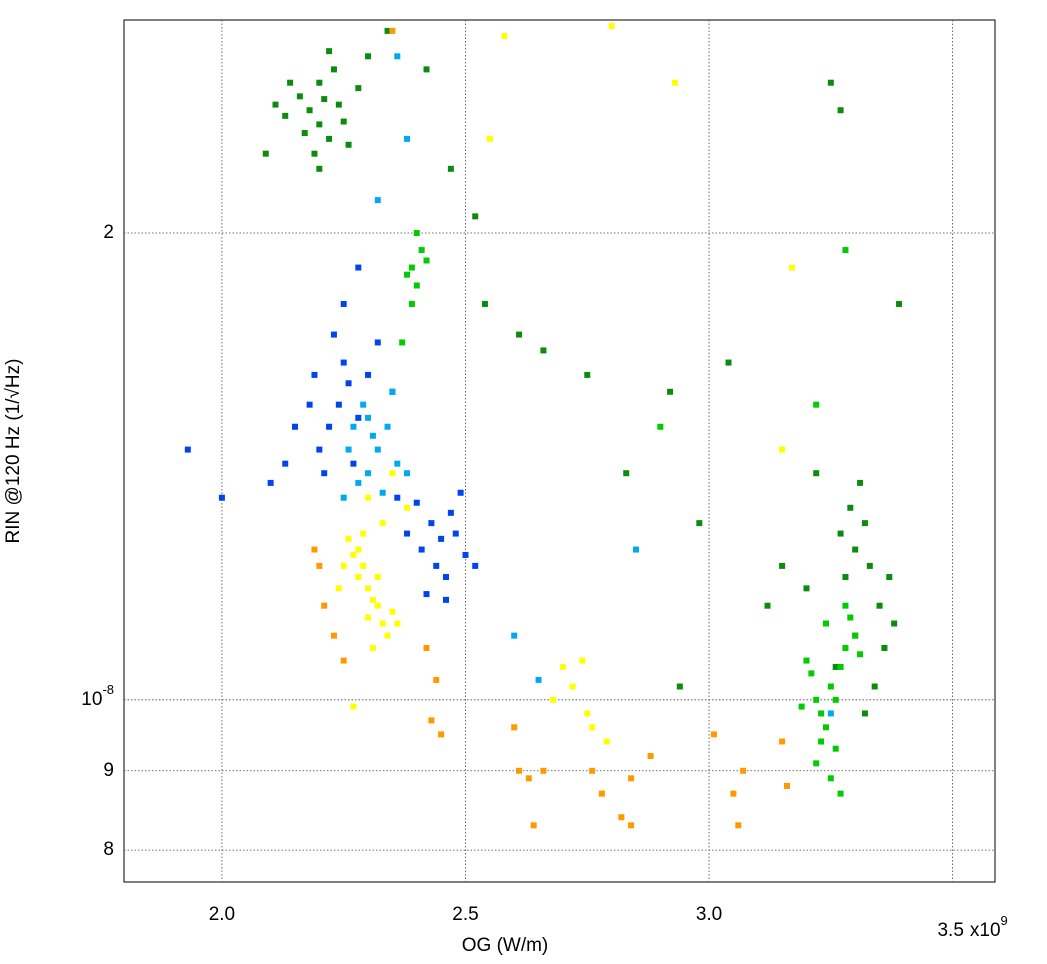 This screenshot has width=1047, height=964. I want to click on y-tick-value: 10, so click(91, 699).